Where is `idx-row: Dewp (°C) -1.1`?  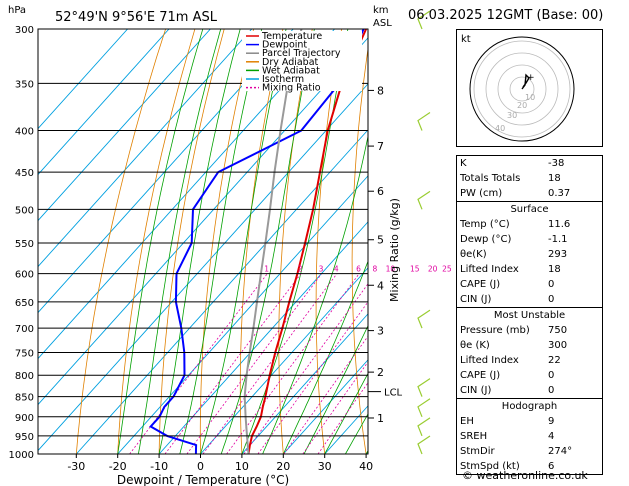 idx-row: Dewp (°C) -1.1 is located at coordinates (529, 239).